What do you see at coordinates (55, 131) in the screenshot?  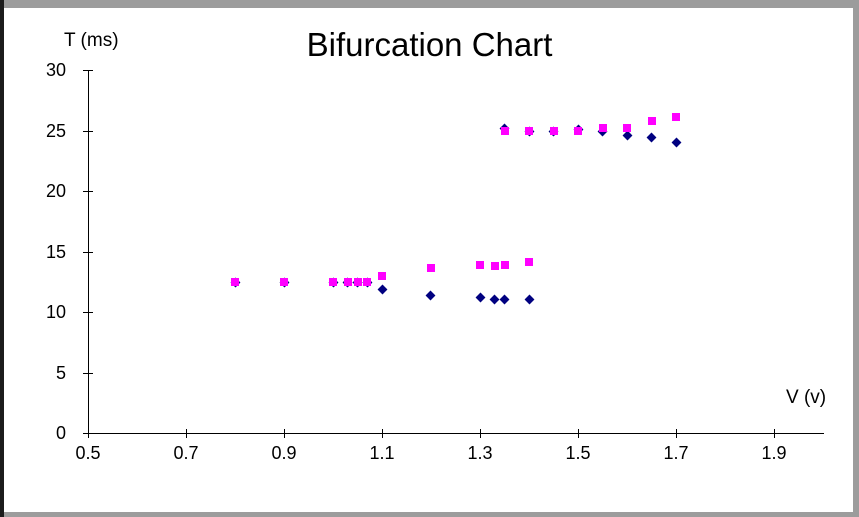 I see `y-tick-label: 25` at bounding box center [55, 131].